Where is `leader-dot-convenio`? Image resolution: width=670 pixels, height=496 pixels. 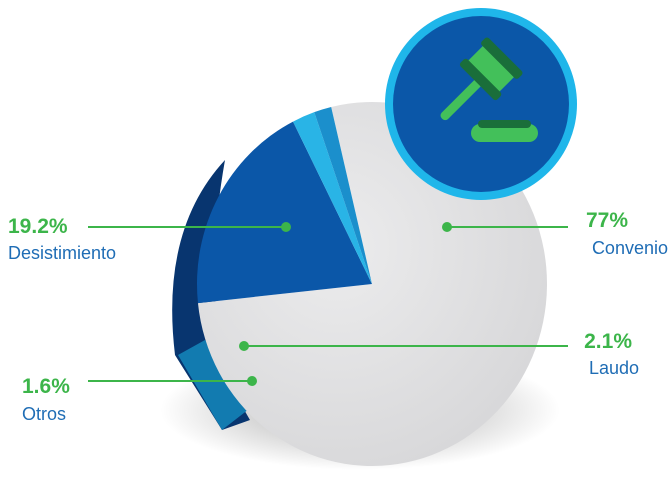
leader-dot-convenio is located at coordinates (447, 227).